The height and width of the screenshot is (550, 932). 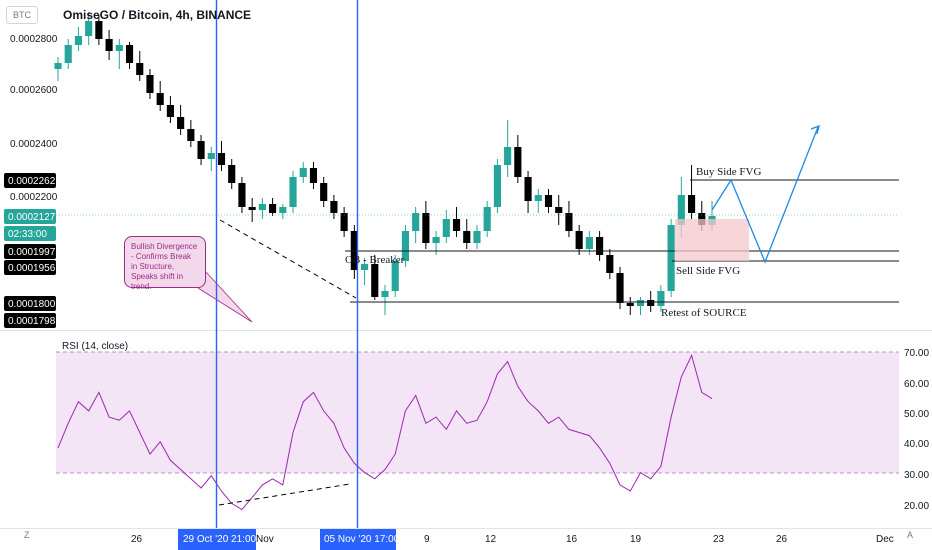 What do you see at coordinates (491, 539) in the screenshot?
I see `time-tick: 12` at bounding box center [491, 539].